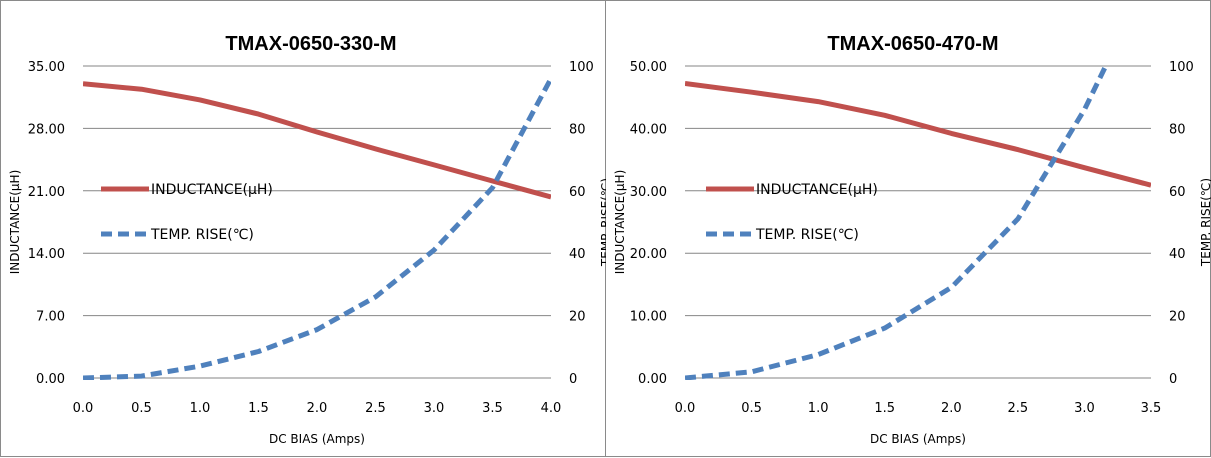 The height and width of the screenshot is (458, 1211). I want to click on y-tick-label: 14.00, so click(46, 254).